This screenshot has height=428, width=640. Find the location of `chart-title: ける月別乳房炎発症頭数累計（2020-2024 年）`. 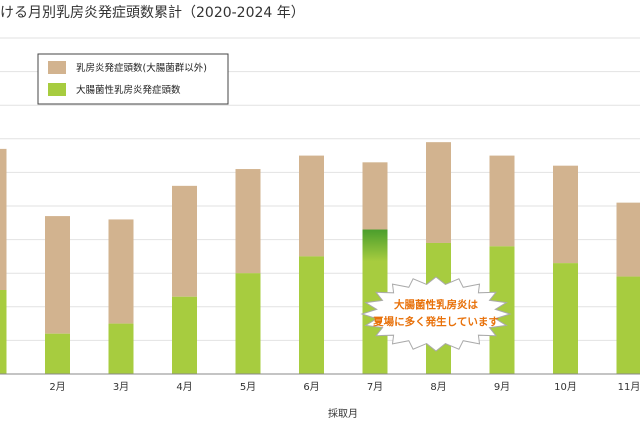

chart-title: ける月別乳房炎発症頭数累計（2020-2024 年） is located at coordinates (152, 13).